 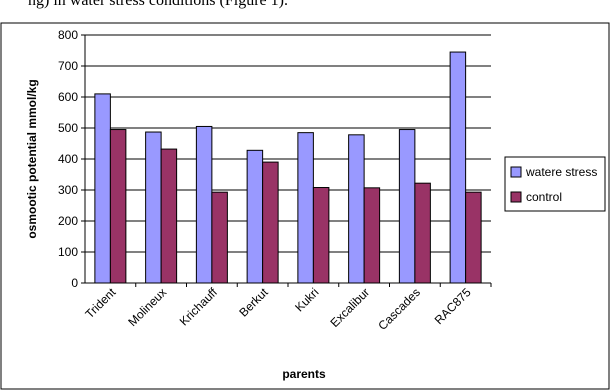 What do you see at coordinates (544, 197) in the screenshot?
I see `legend-label: control` at bounding box center [544, 197].